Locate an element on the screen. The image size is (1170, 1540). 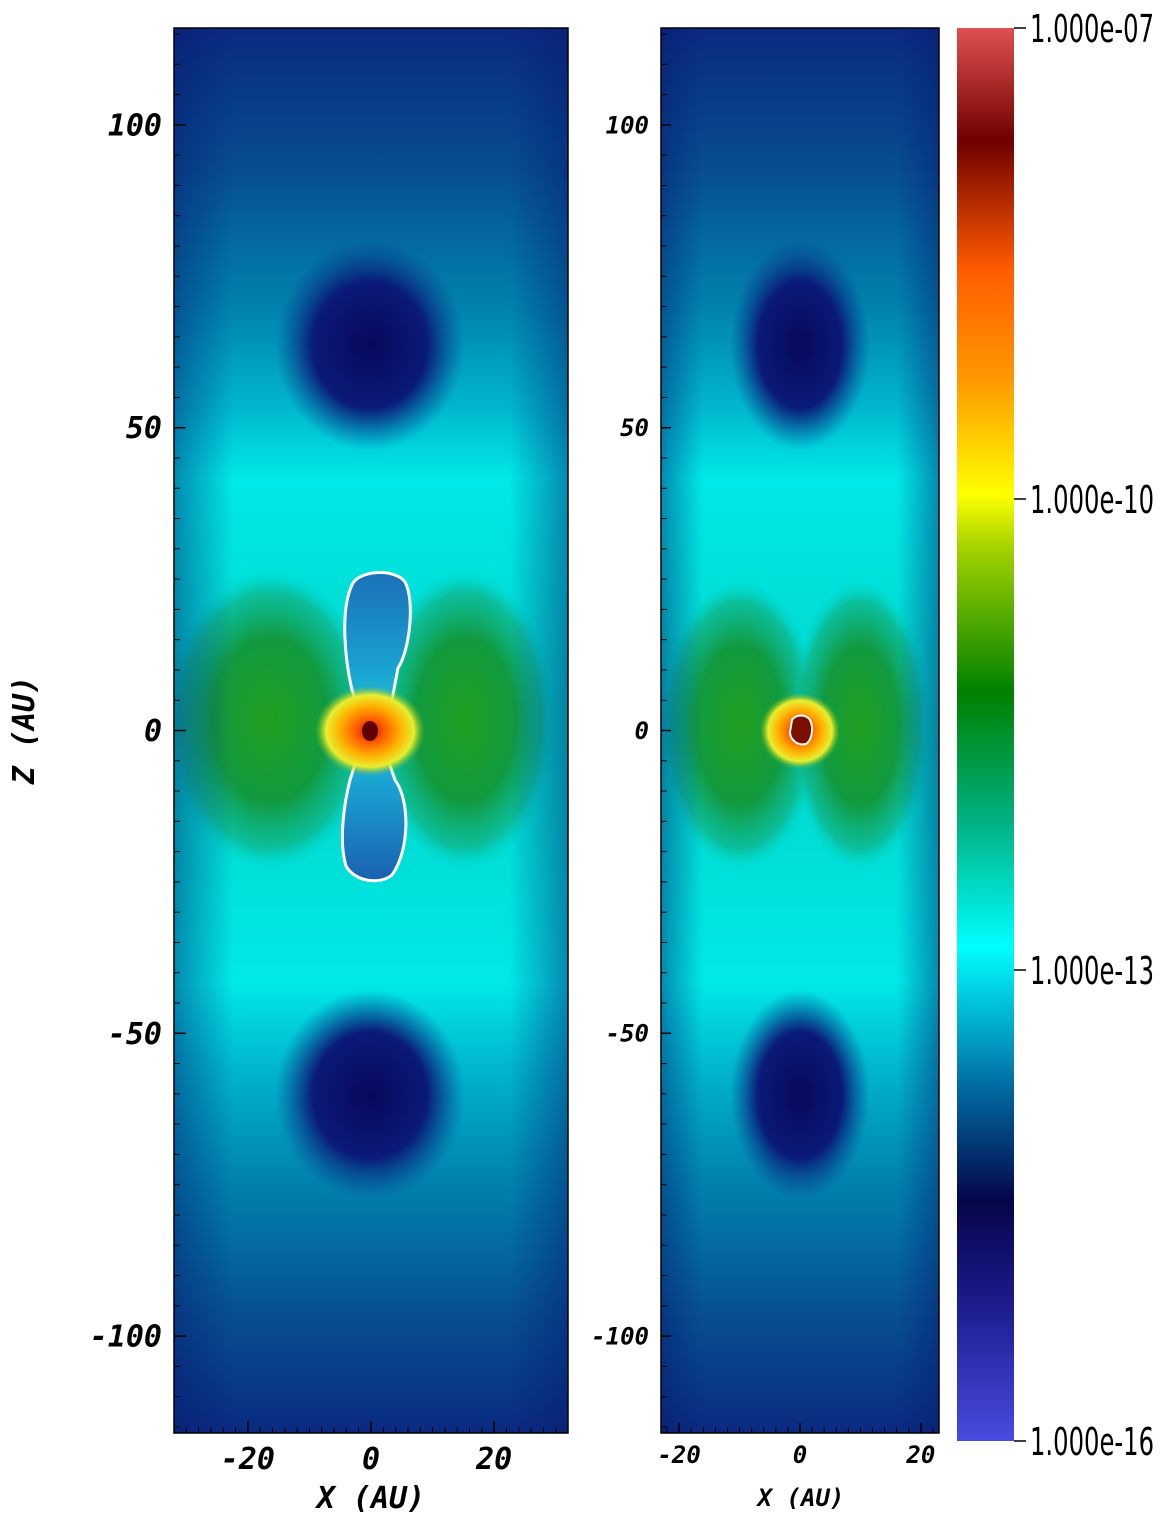
right-x-axis-label: X (AU) is located at coordinates (800, 1498).